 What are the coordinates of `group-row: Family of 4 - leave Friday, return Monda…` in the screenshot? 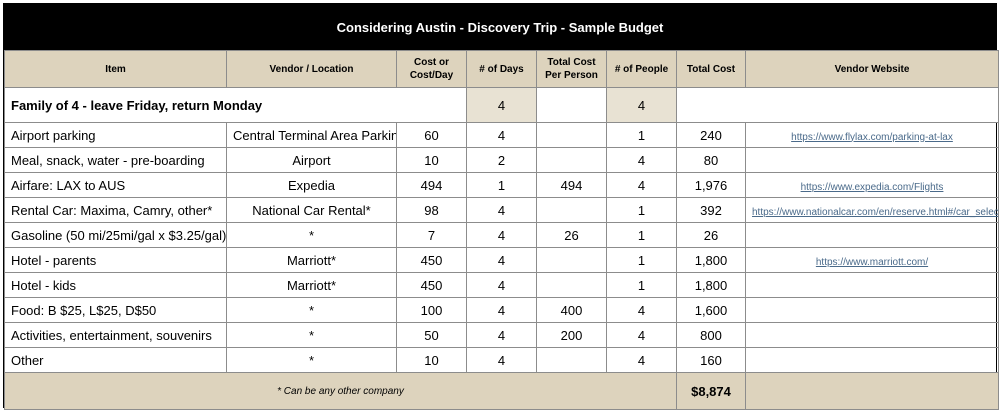 It's located at (501, 105).